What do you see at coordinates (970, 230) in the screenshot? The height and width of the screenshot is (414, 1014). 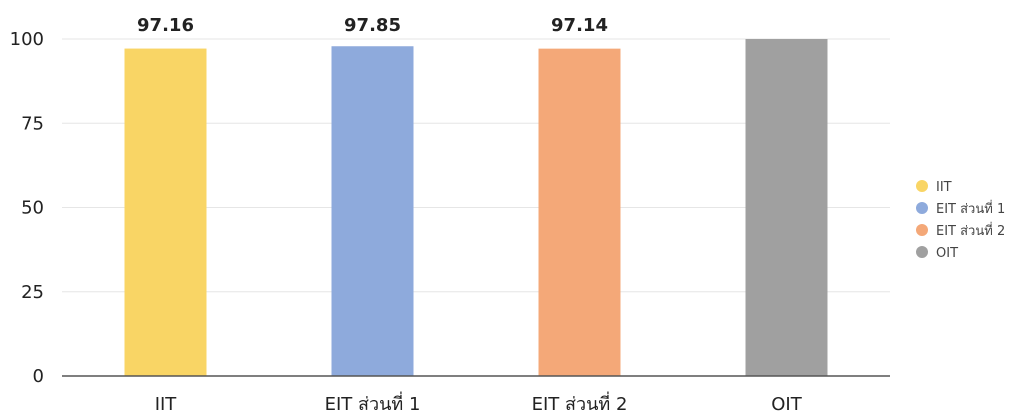 I see `legend-label-3: EIT ส่วนที่ 2` at bounding box center [970, 230].